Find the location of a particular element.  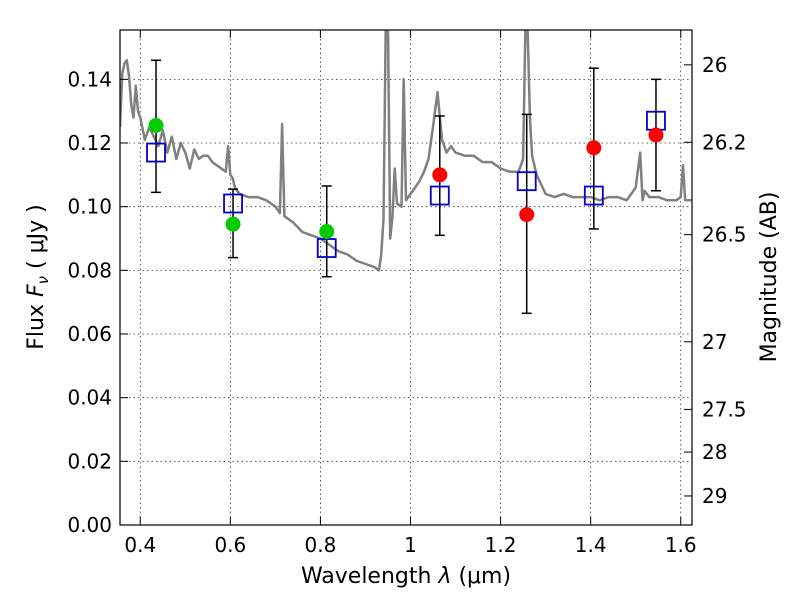

x-tick-label: 1.2 is located at coordinates (501, 545).